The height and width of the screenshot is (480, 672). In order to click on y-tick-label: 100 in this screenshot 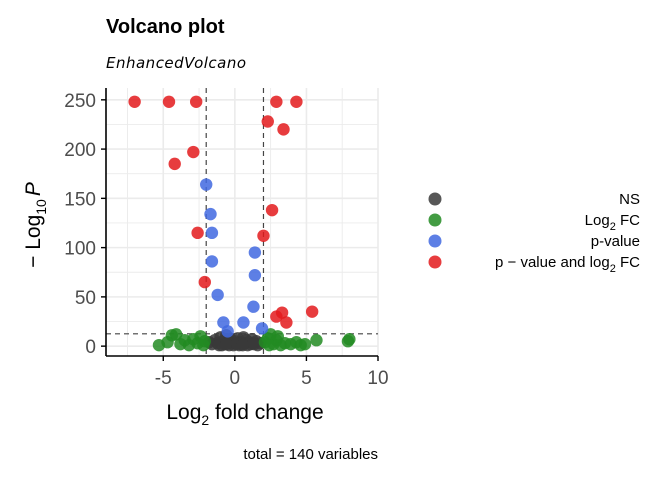, I will do `click(80, 249)`.